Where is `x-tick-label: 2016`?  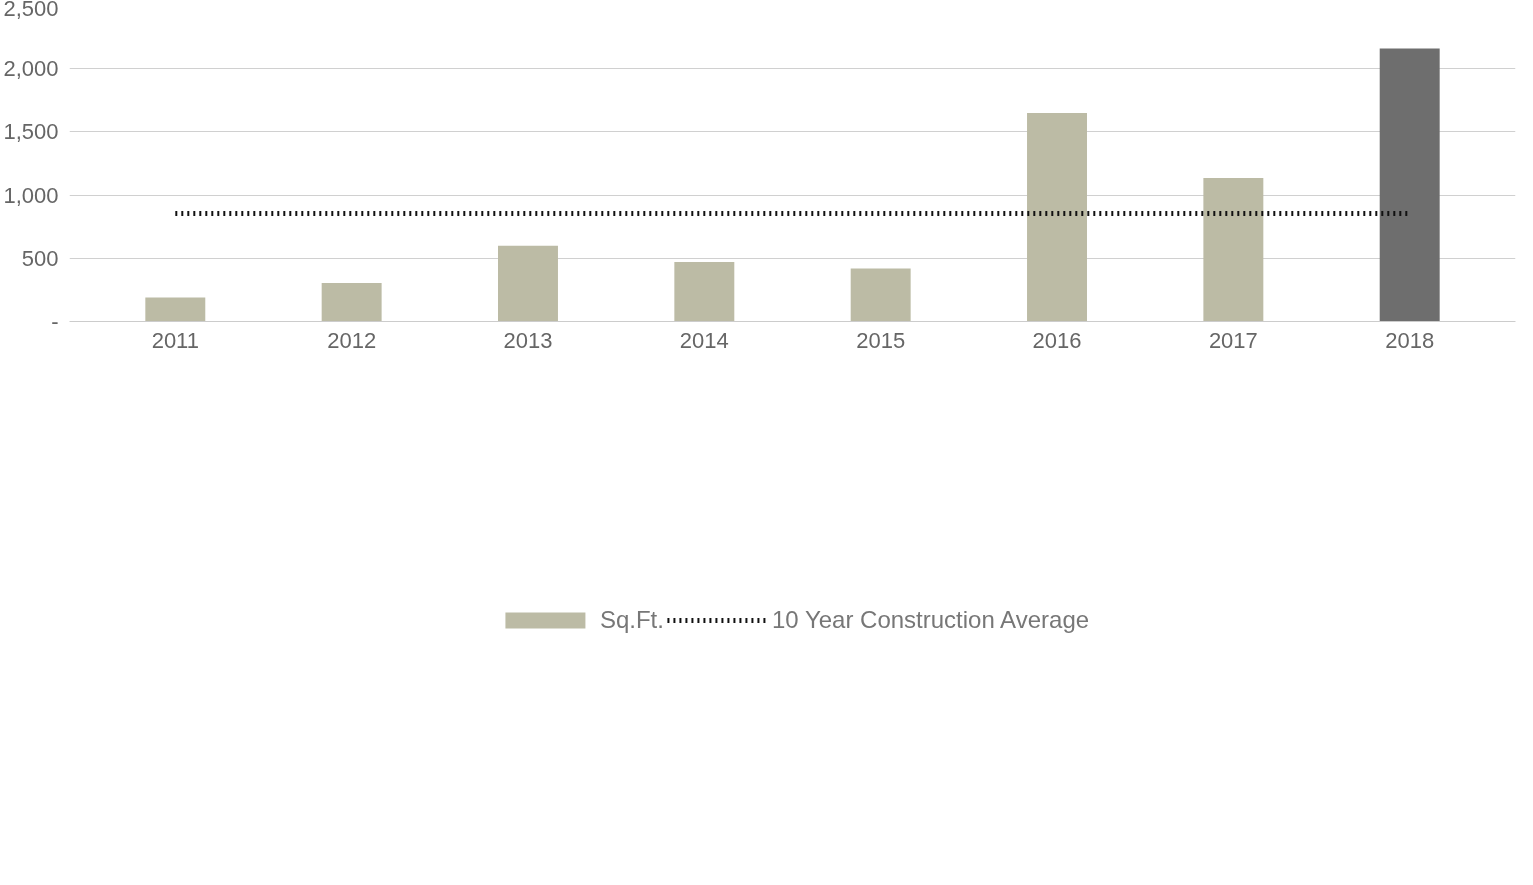
x-tick-label: 2016 is located at coordinates (1057, 340).